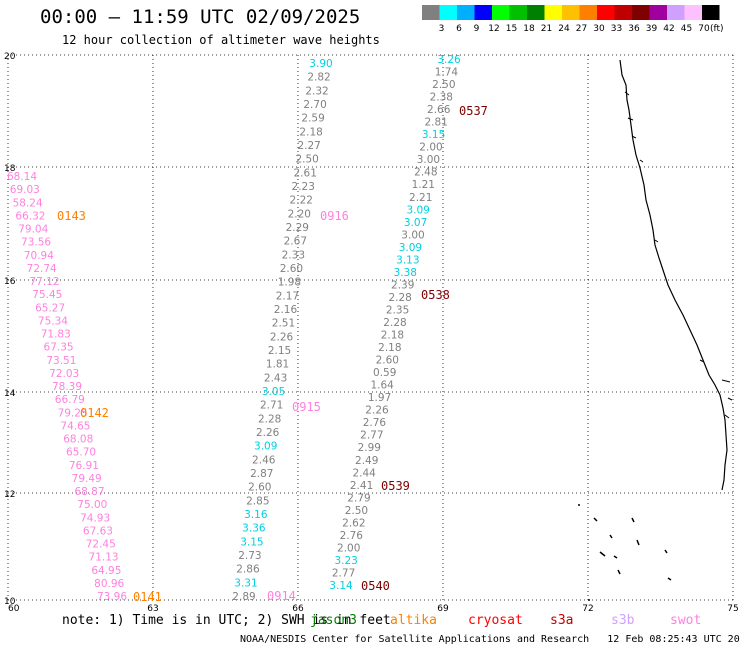  Describe the element at coordinates (293, 255) in the screenshot. I see `wave-height-value: 2.33` at that location.